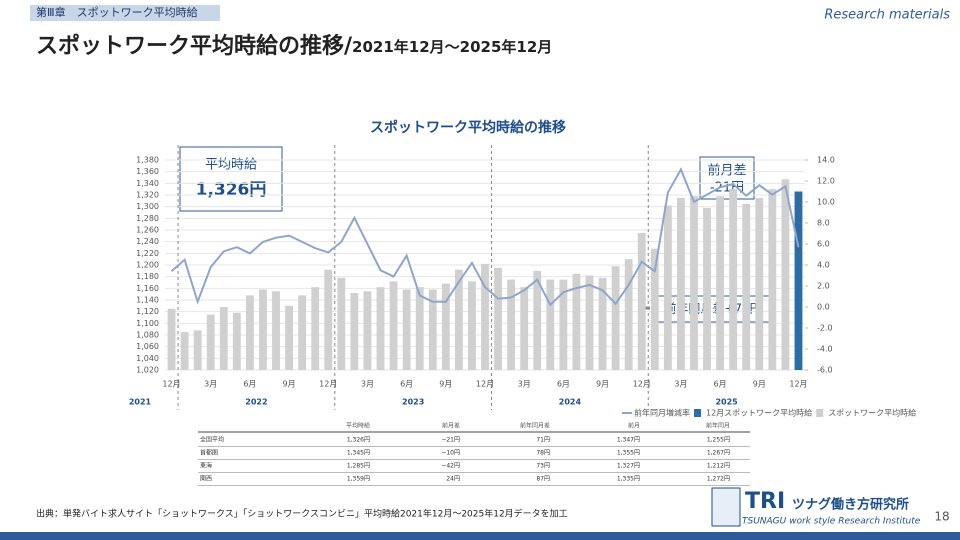 The width and height of the screenshot is (960, 540). What do you see at coordinates (147, 171) in the screenshot?
I see `y-tick-label: 1,360` at bounding box center [147, 171].